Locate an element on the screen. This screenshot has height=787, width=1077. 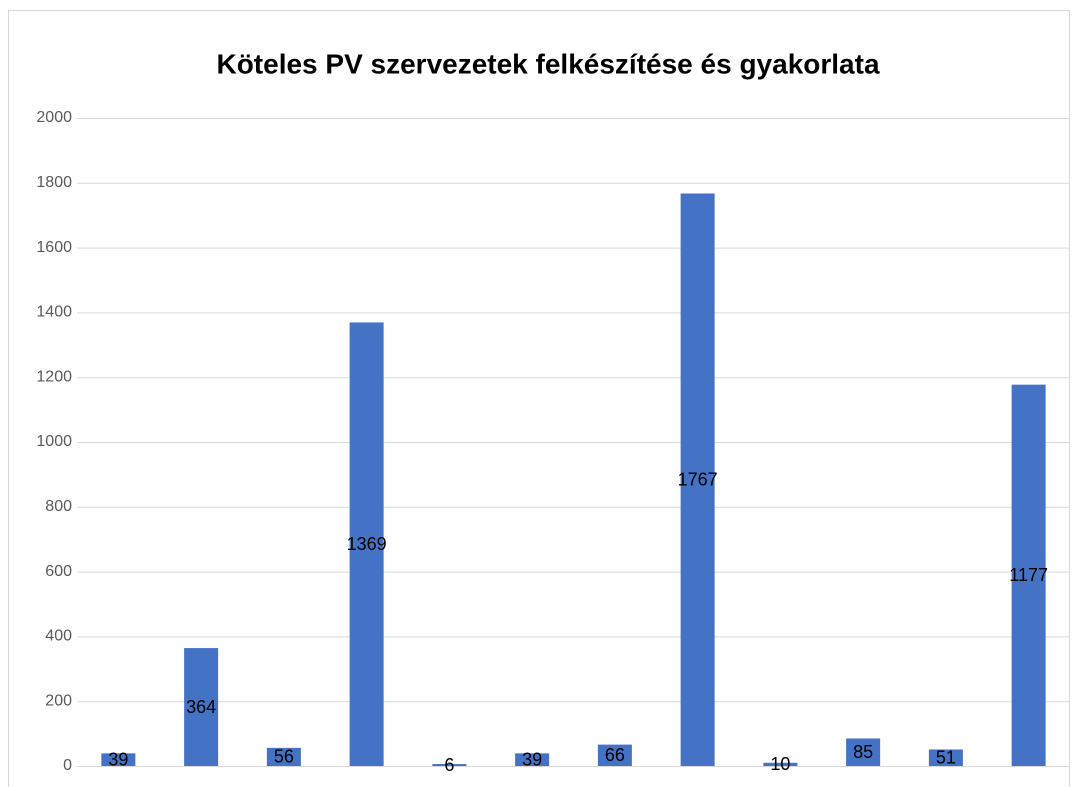
y-tick-label: 1200 is located at coordinates (54, 376).